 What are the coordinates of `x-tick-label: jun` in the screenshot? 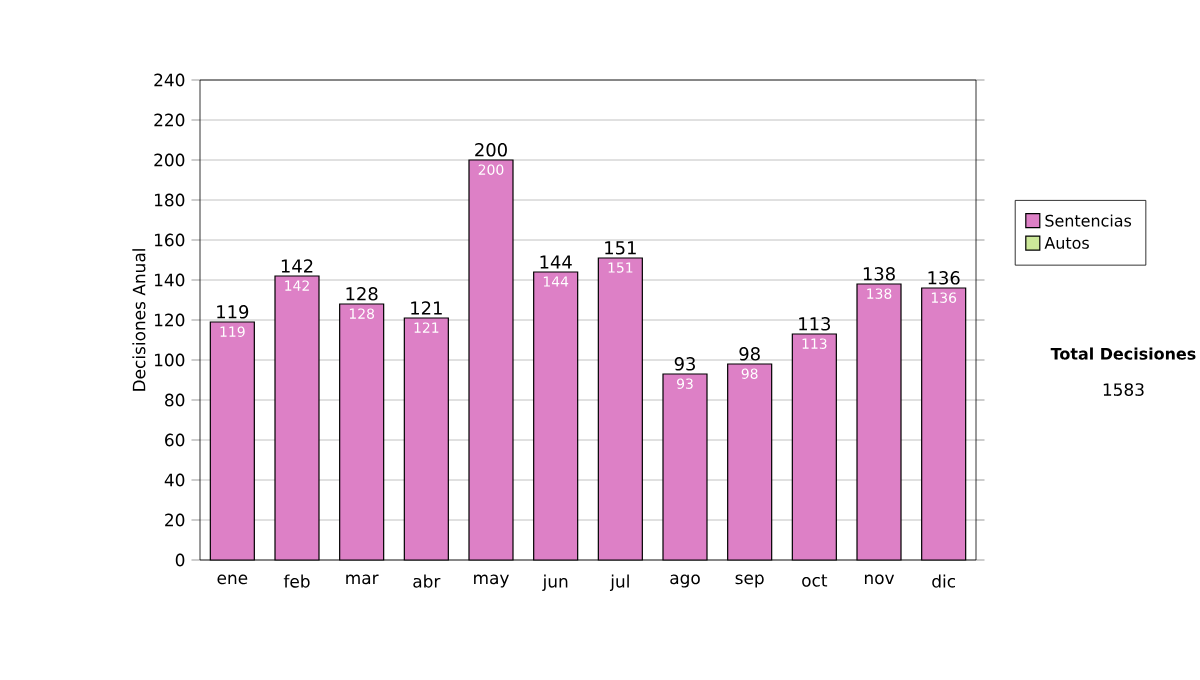 It's located at (555, 582).